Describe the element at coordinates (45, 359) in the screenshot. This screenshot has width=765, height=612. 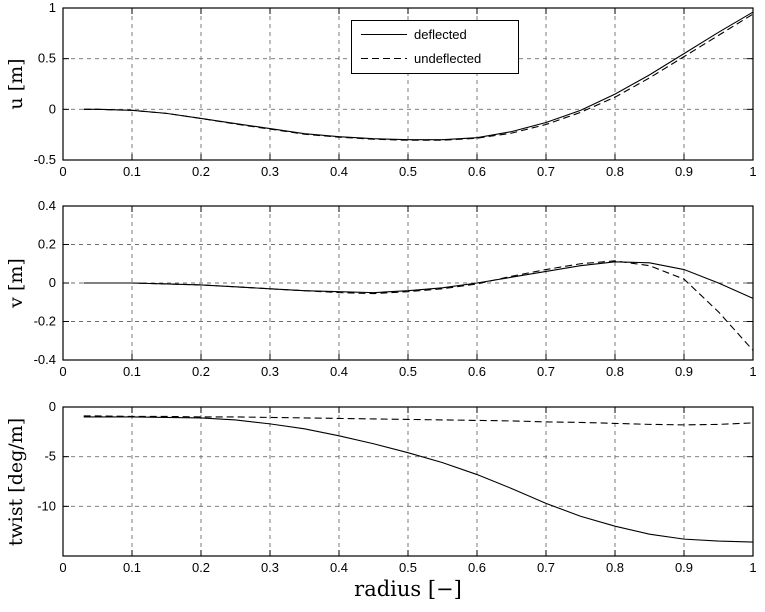
I see `y-tick-label: -0.4` at that location.